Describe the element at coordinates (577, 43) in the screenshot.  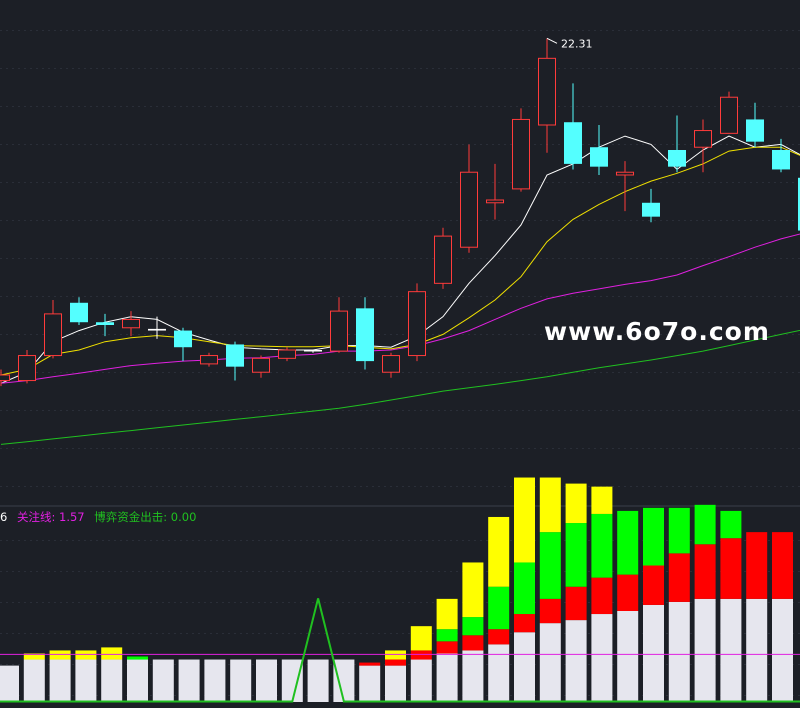
I see `max-price-label: 22.31` at that location.